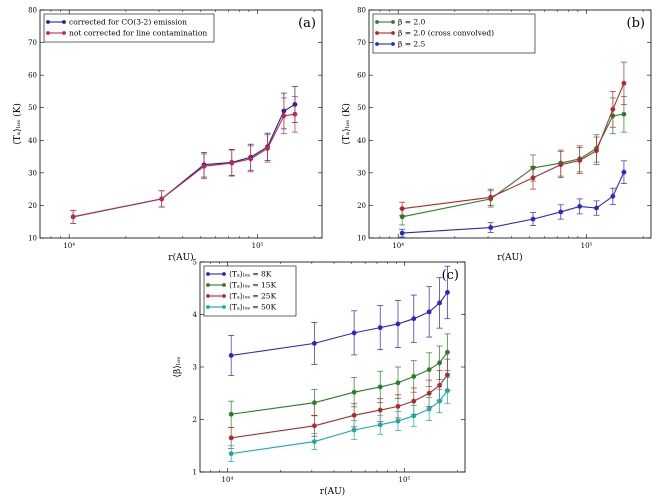  I want to click on legend-label: ⟨Tₐ⟩ₗₒₛ = 15K, so click(253, 285).